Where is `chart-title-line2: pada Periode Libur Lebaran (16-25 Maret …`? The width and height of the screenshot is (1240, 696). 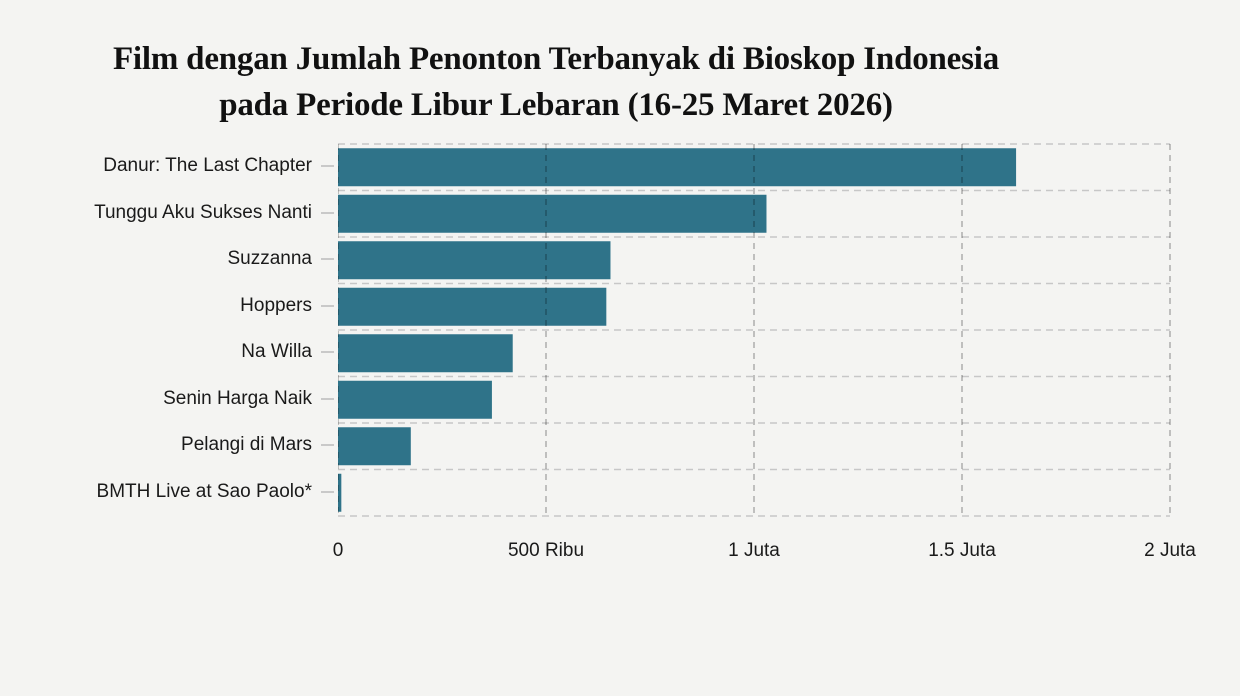 chart-title-line2: pada Periode Libur Lebaran (16-25 Maret … is located at coordinates (556, 105).